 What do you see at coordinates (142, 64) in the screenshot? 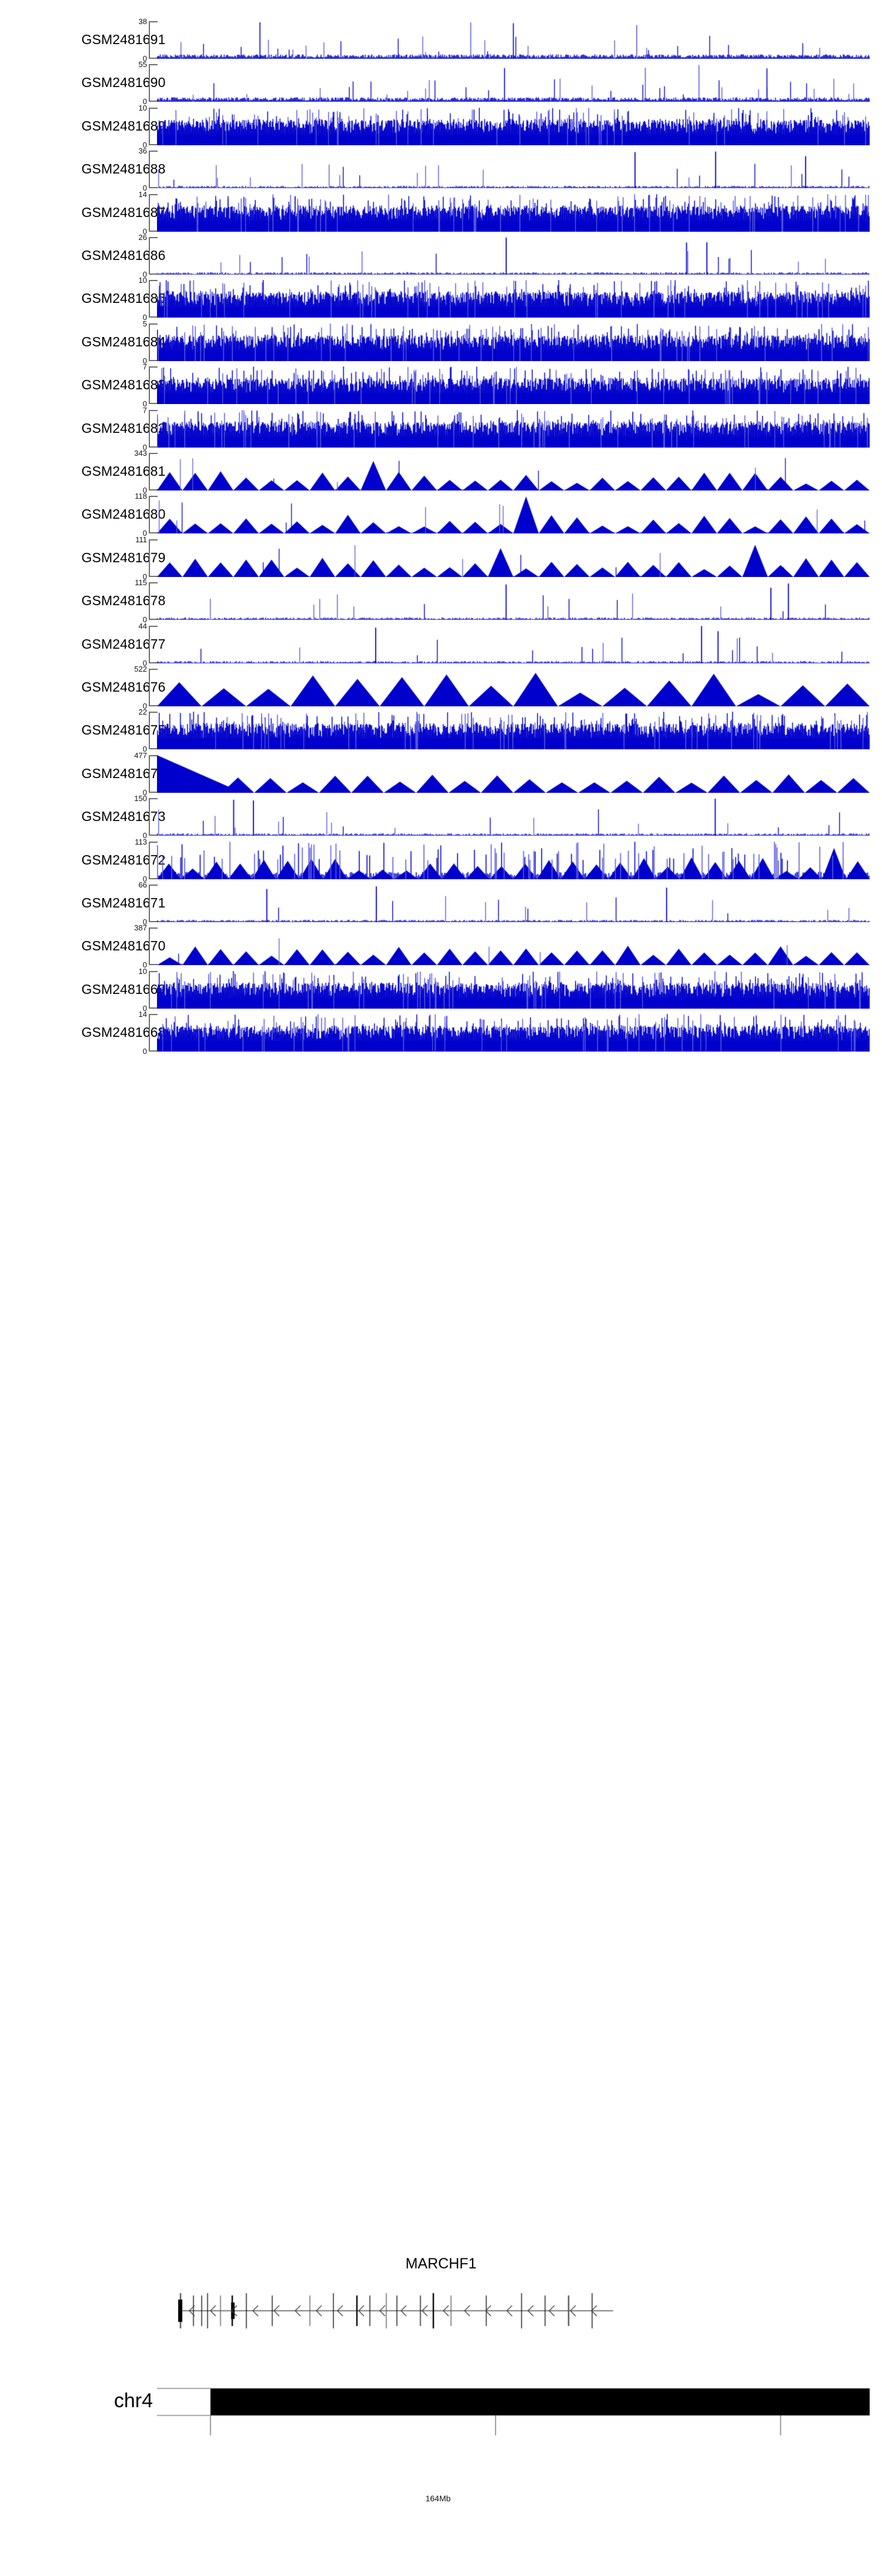
I see `y-axis-max-label: 55` at bounding box center [142, 64].